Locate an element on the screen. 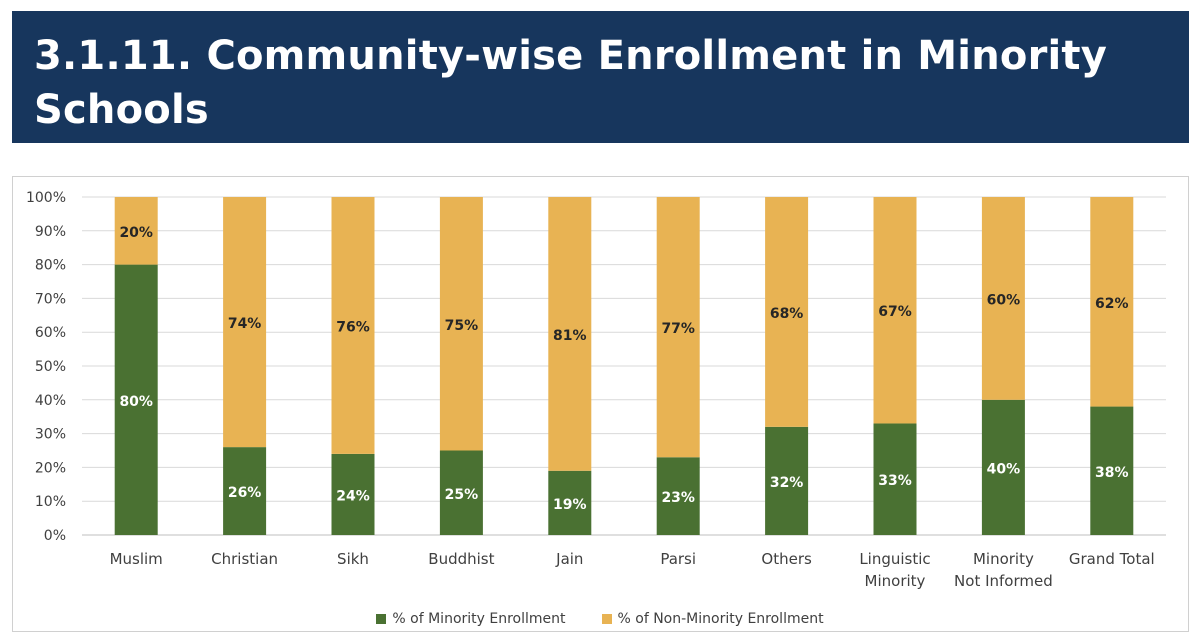  y-tick-label: 20% is located at coordinates (50, 468).